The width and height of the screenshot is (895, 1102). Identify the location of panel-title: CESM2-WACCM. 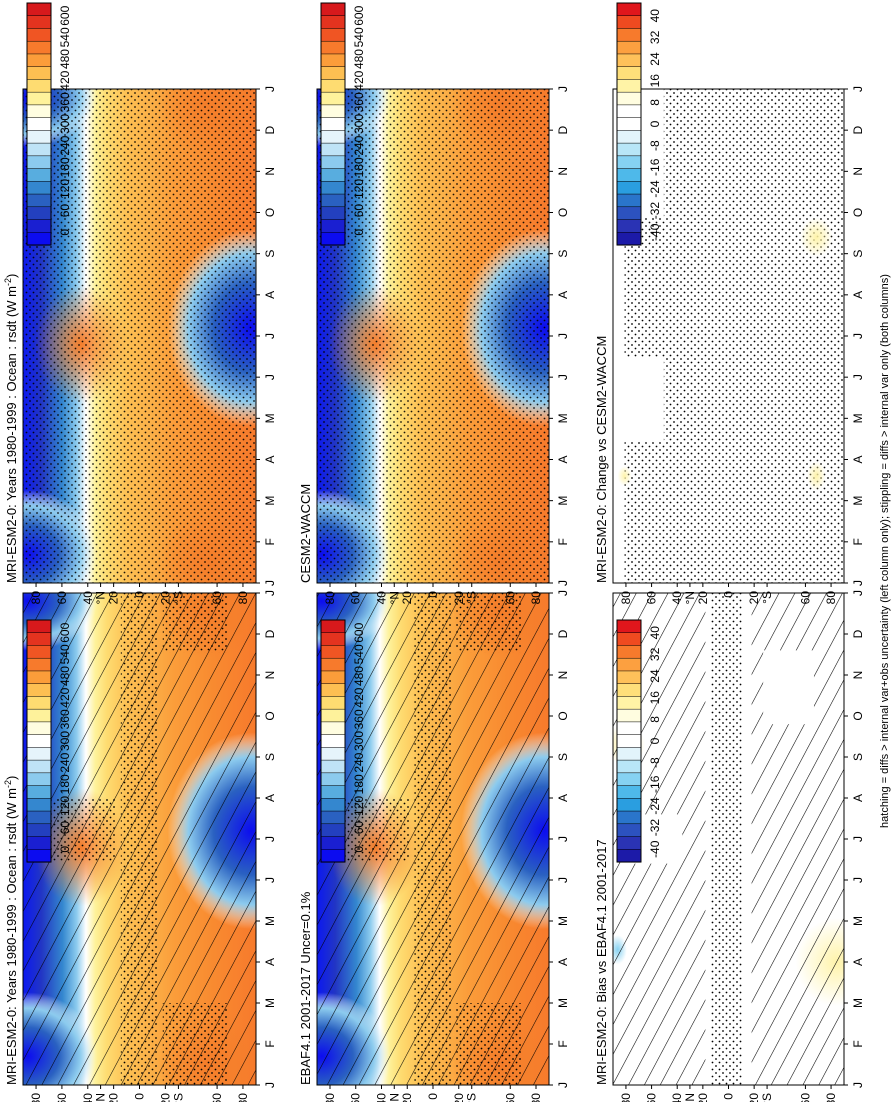
(305, 533).